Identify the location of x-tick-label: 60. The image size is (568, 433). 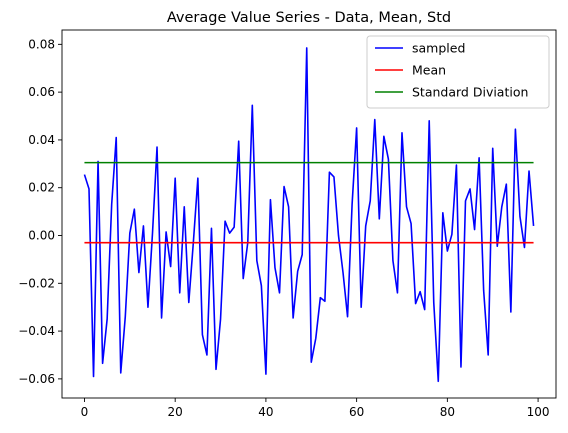
(356, 412).